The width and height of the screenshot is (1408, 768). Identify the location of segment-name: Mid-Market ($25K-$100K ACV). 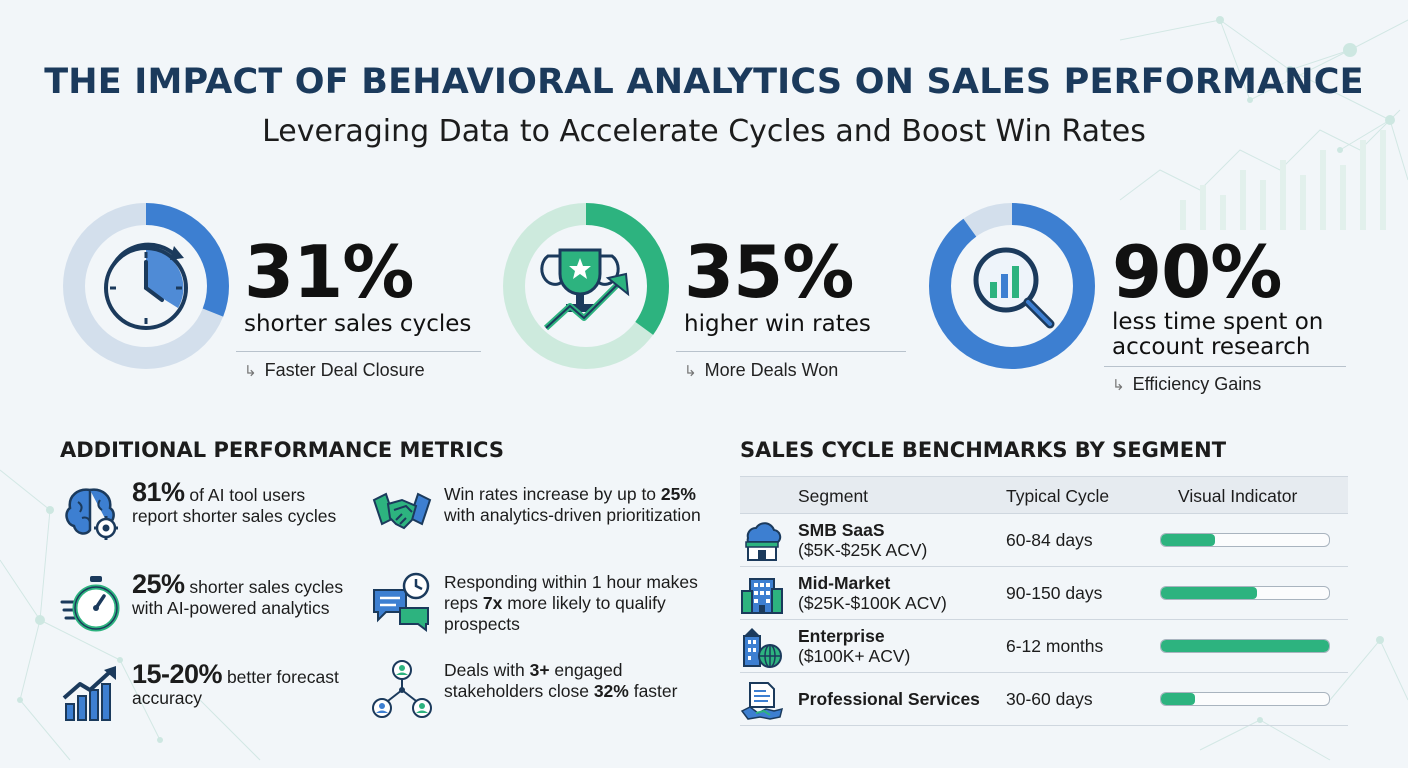
(872, 593).